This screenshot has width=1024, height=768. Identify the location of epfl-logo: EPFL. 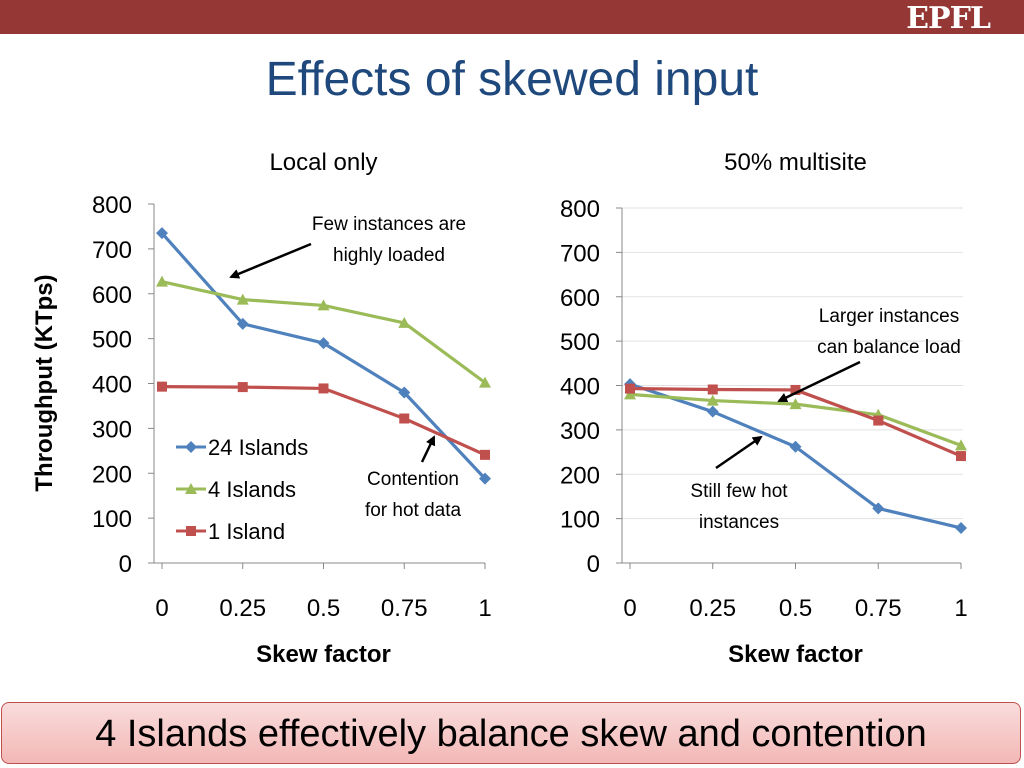
(948, 18).